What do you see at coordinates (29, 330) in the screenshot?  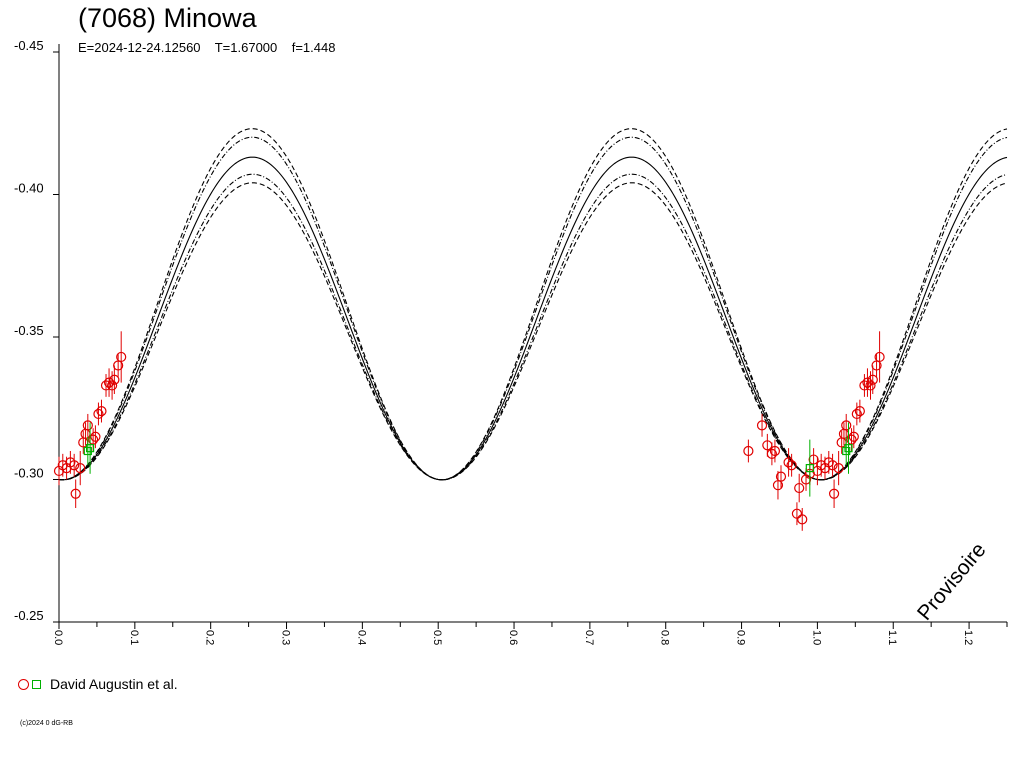 I see `y-tick-label: -0.35` at bounding box center [29, 330].